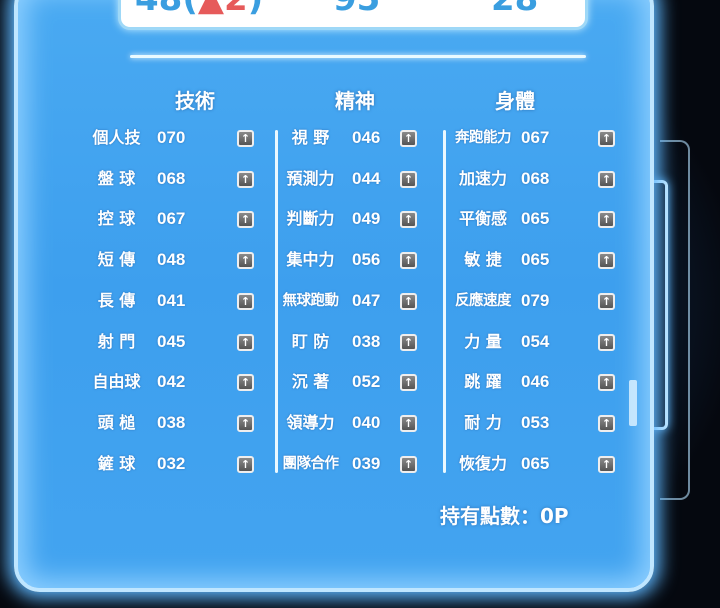 The image size is (720, 608). I want to click on stat-label: 射 門, so click(116, 341).